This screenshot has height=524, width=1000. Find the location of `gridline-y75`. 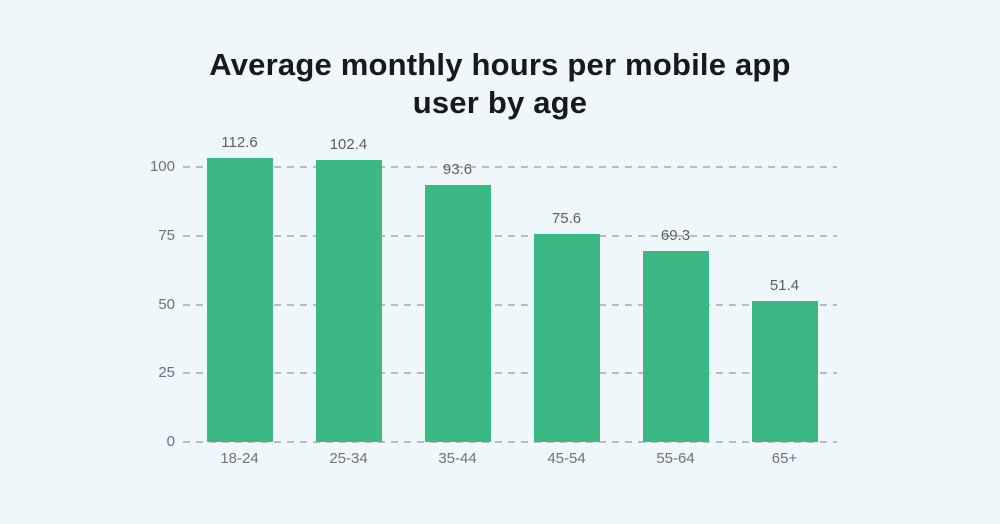

gridline-y75 is located at coordinates (510, 235).